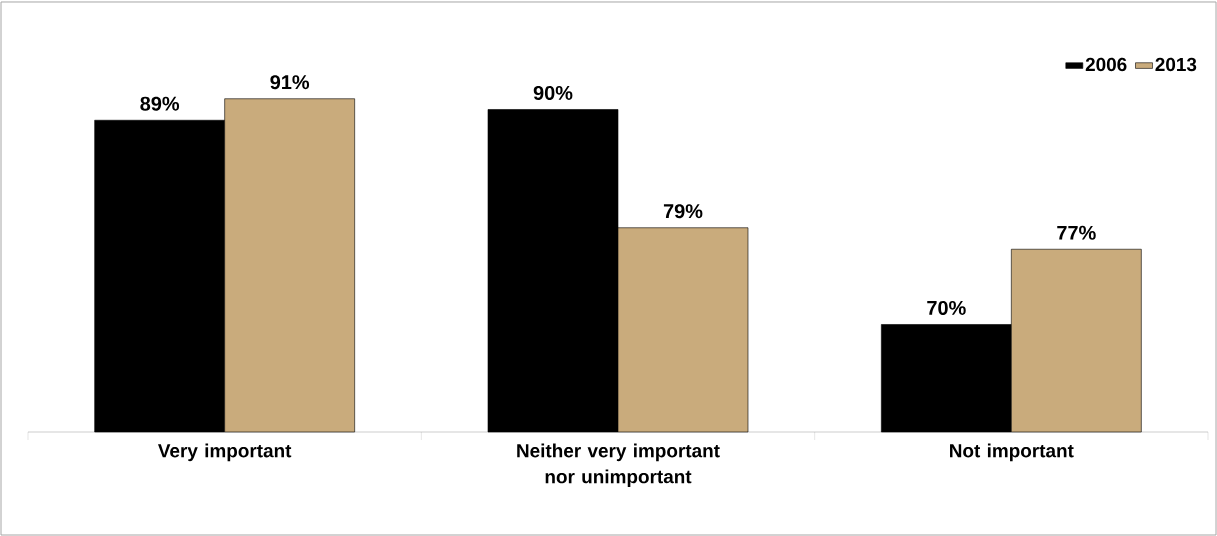 Image resolution: width=1217 pixels, height=536 pixels. Describe the element at coordinates (1076, 232) in the screenshot. I see `data-label: 77%` at that location.